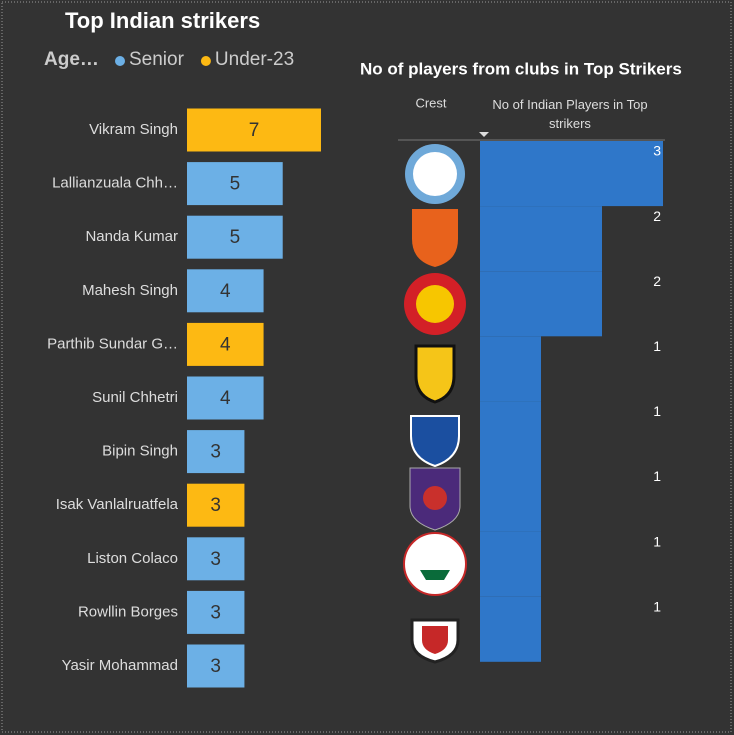 The height and width of the screenshot is (735, 734). Describe the element at coordinates (162, 20) in the screenshot. I see `chart-title: Top Indian strikers` at that location.